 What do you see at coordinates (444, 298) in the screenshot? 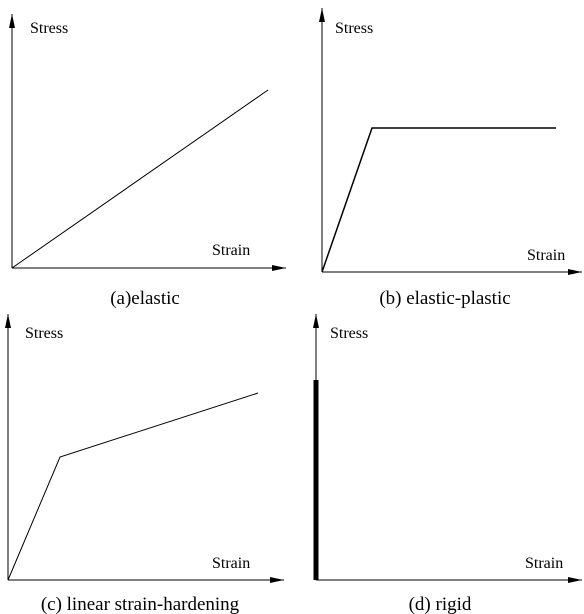
I see `caption: (b) elastic-plastic` at bounding box center [444, 298].